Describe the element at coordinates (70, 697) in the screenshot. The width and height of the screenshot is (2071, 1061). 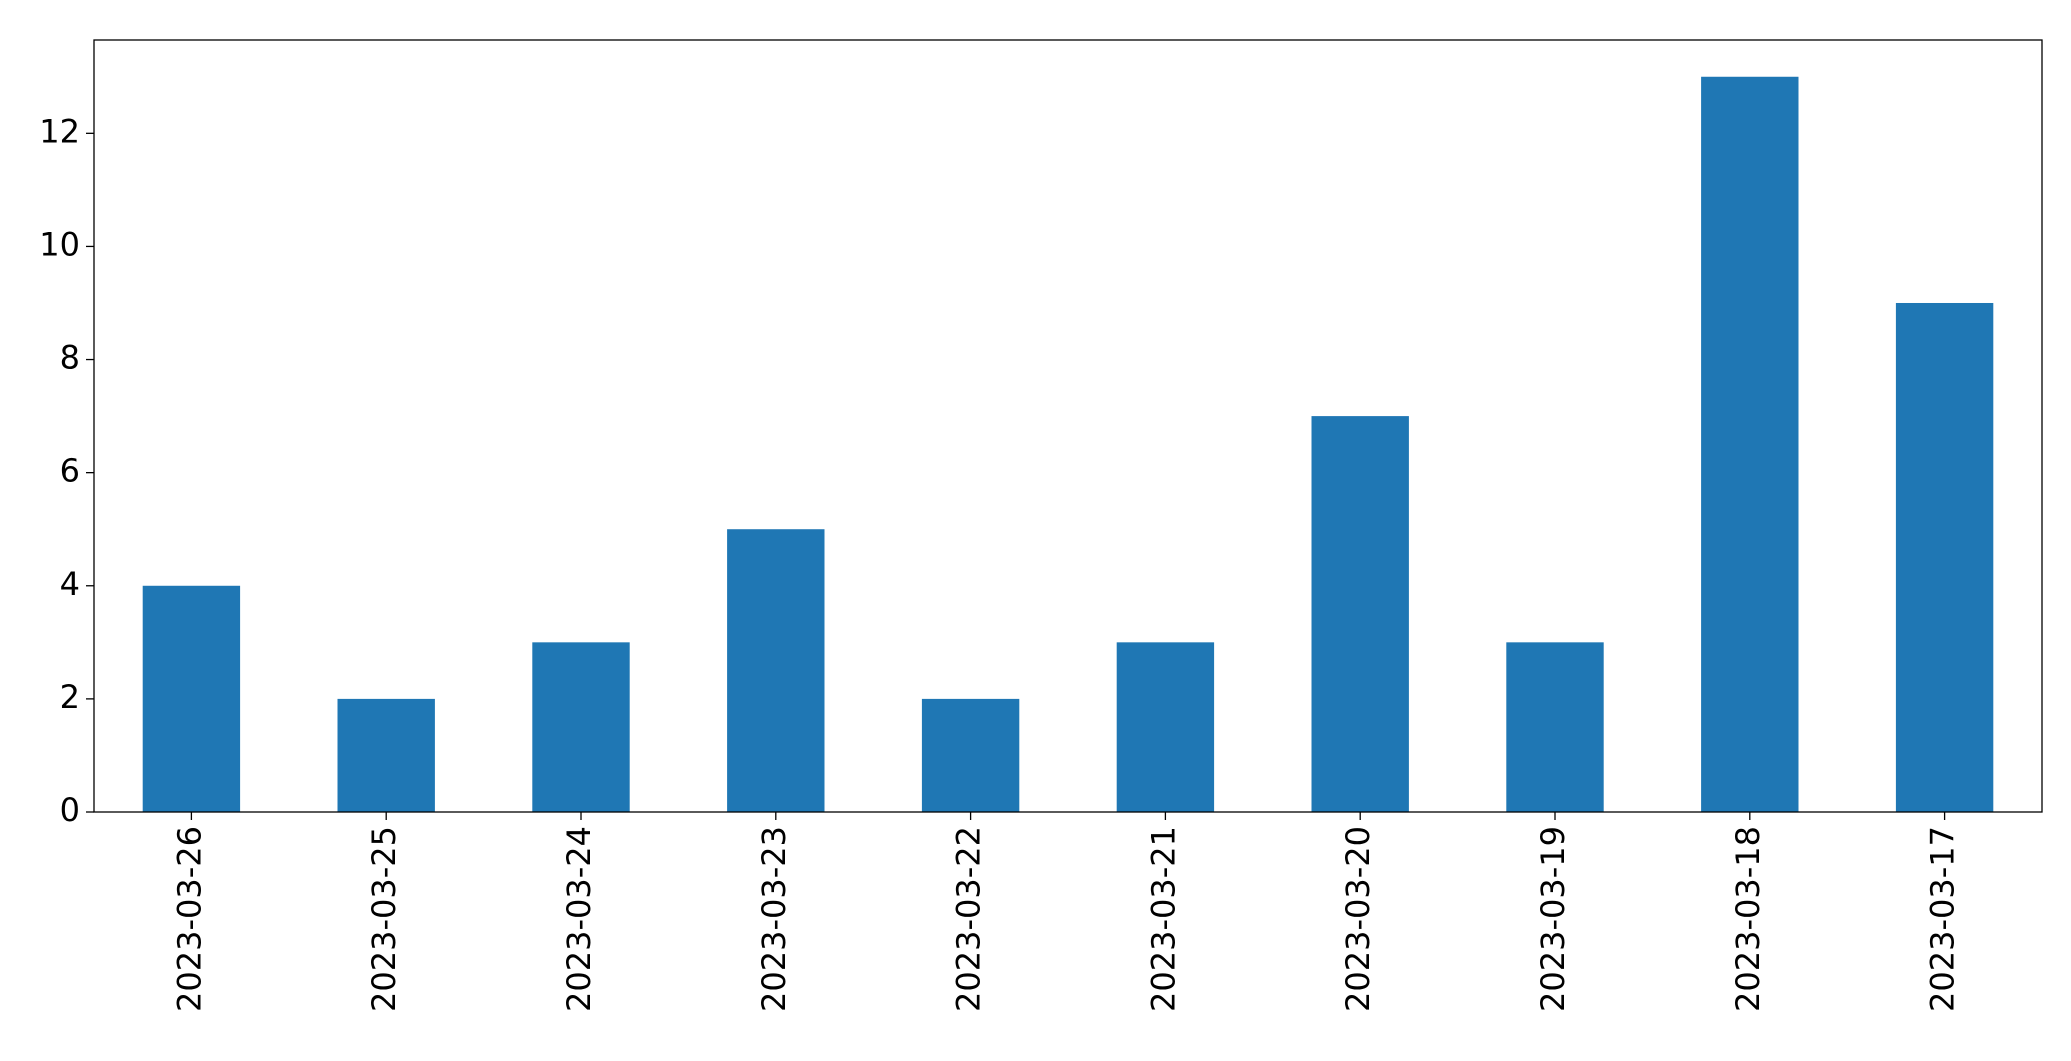
I see `y-tick-label: 2` at that location.